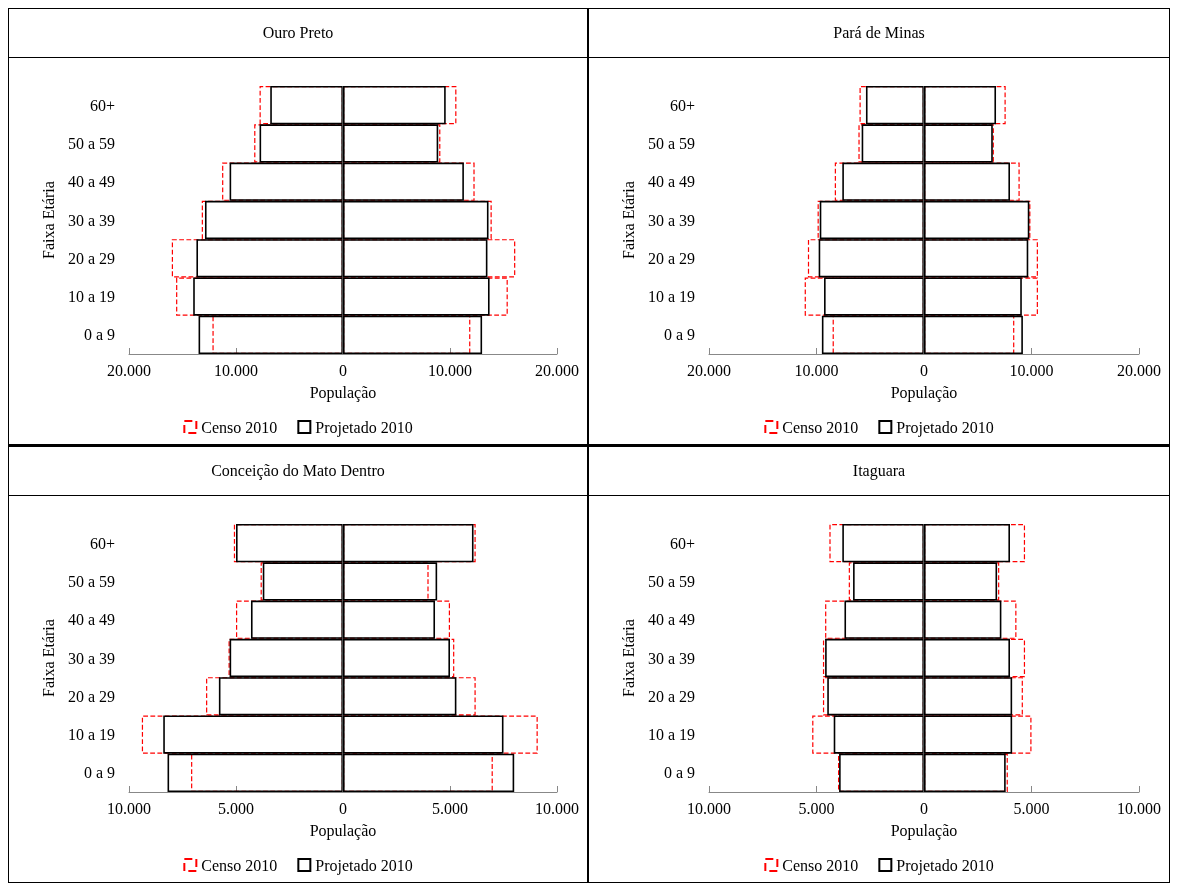  Describe the element at coordinates (879, 33) in the screenshot. I see `chart-title: Pará de Minas` at that location.